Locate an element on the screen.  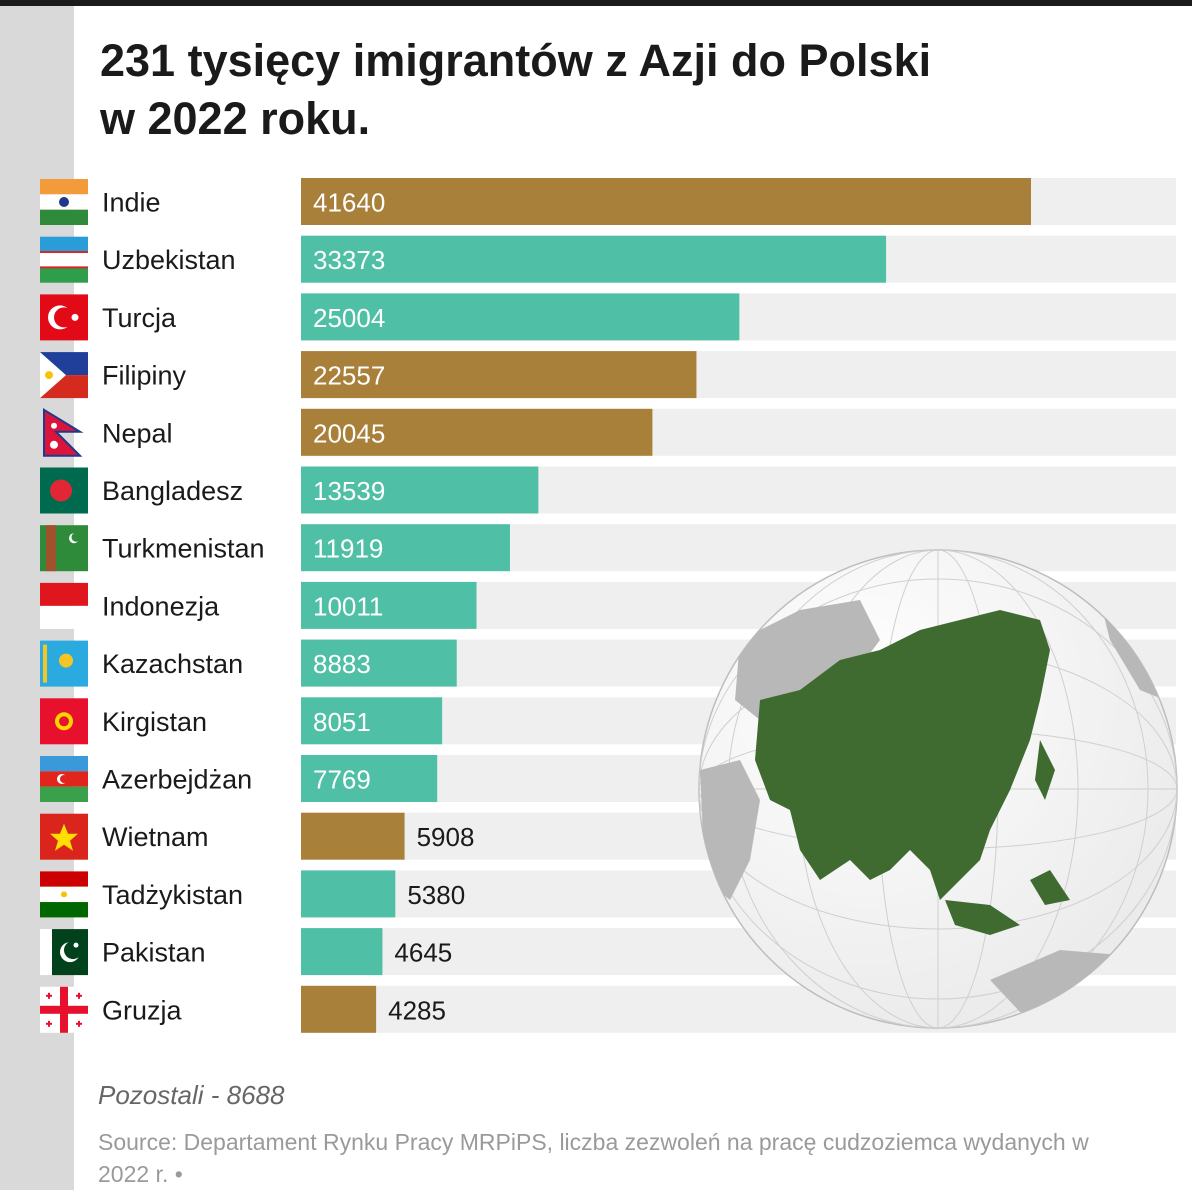
category-label: Indonezja is located at coordinates (161, 606).